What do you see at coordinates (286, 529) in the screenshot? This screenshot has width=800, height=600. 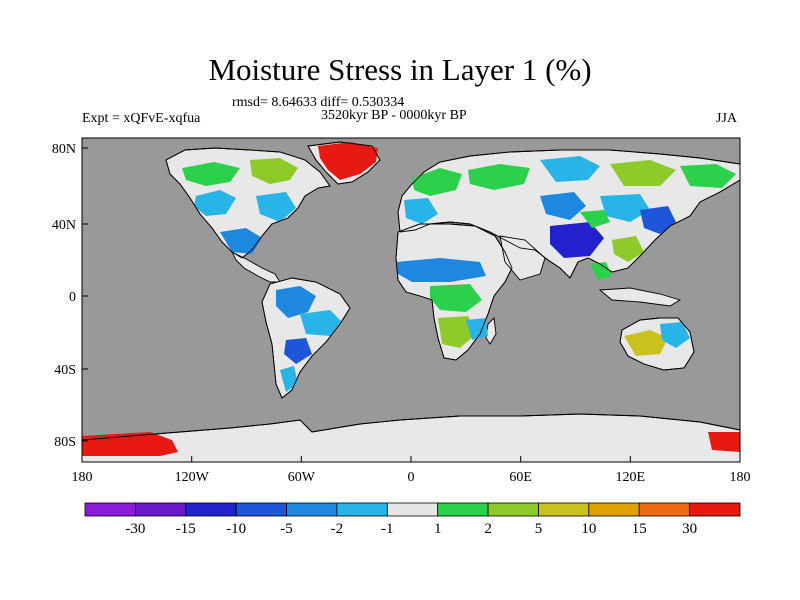 I see `colorbar-label: -5` at bounding box center [286, 529].